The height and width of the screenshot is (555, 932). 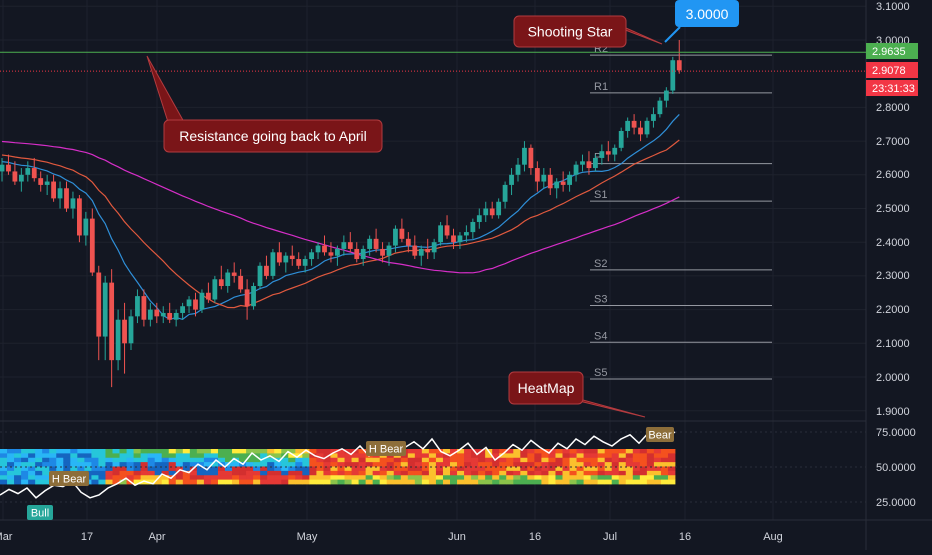 I want to click on countdown-badge: 23:31:33, so click(x=893, y=89).